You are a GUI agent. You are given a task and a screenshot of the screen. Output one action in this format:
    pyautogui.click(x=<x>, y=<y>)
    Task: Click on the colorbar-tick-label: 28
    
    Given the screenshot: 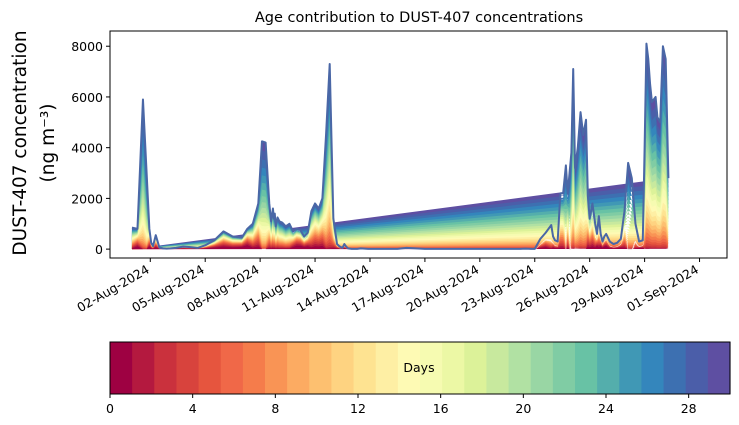 What is the action you would take?
    pyautogui.click(x=689, y=408)
    